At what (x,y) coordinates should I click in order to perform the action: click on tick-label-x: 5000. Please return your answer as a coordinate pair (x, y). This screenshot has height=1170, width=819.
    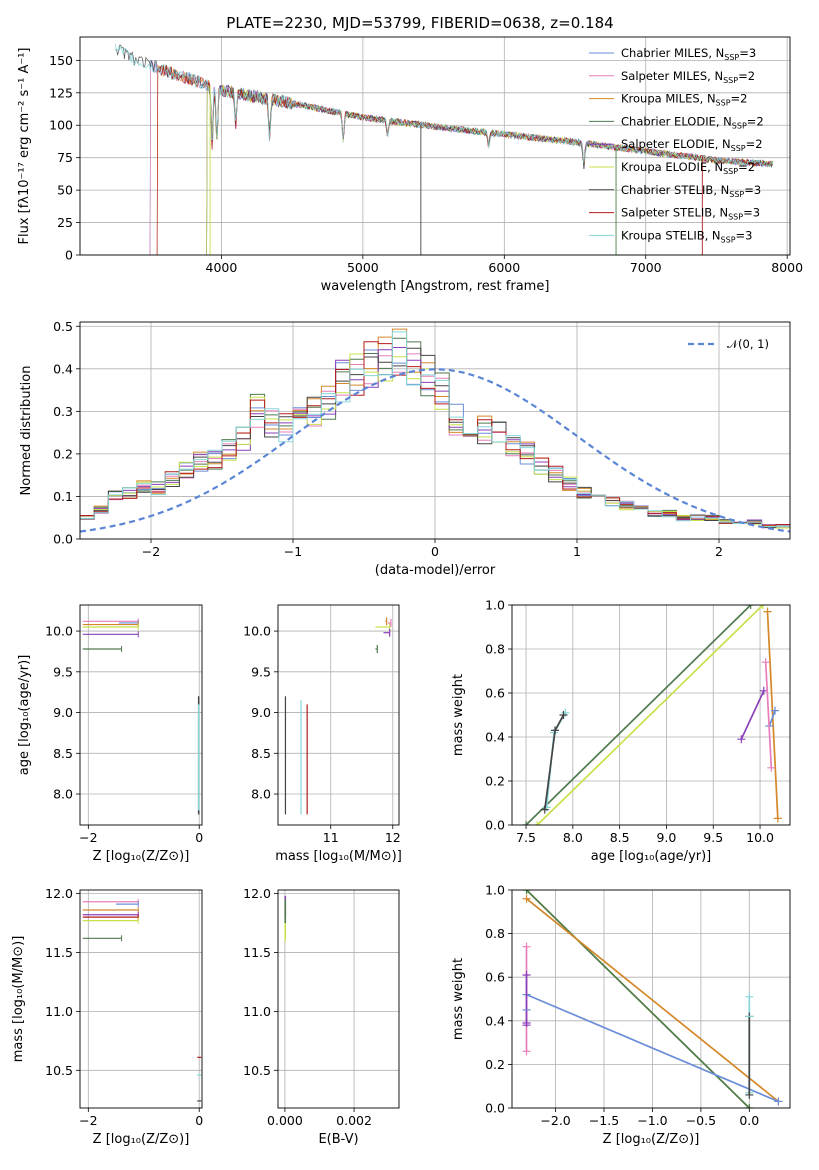
    Looking at the image, I should click on (363, 267).